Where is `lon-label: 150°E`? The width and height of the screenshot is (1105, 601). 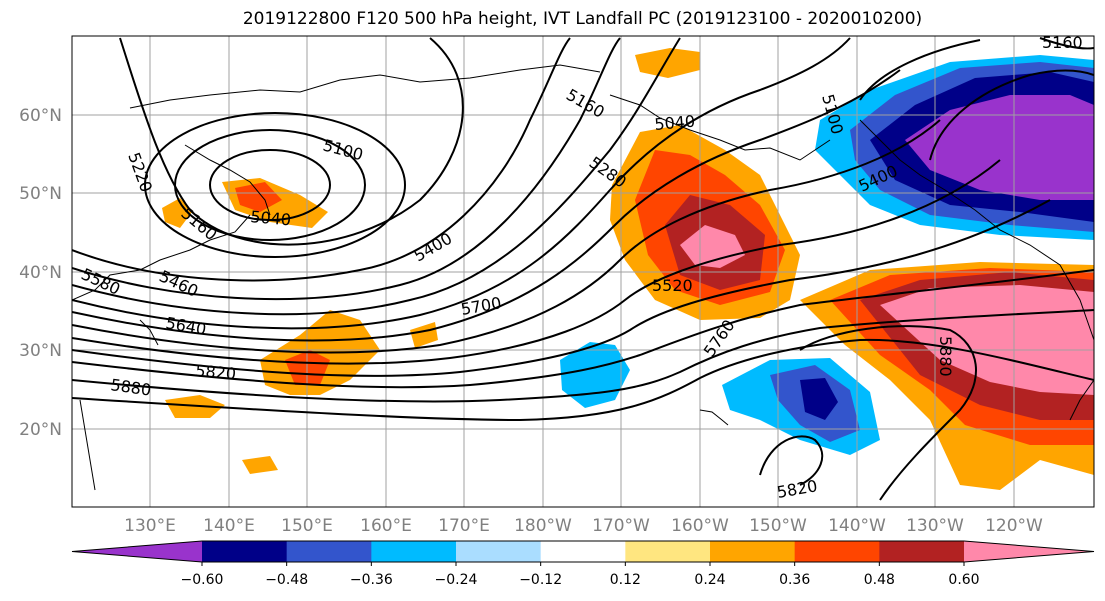 lon-label: 150°E is located at coordinates (307, 526).